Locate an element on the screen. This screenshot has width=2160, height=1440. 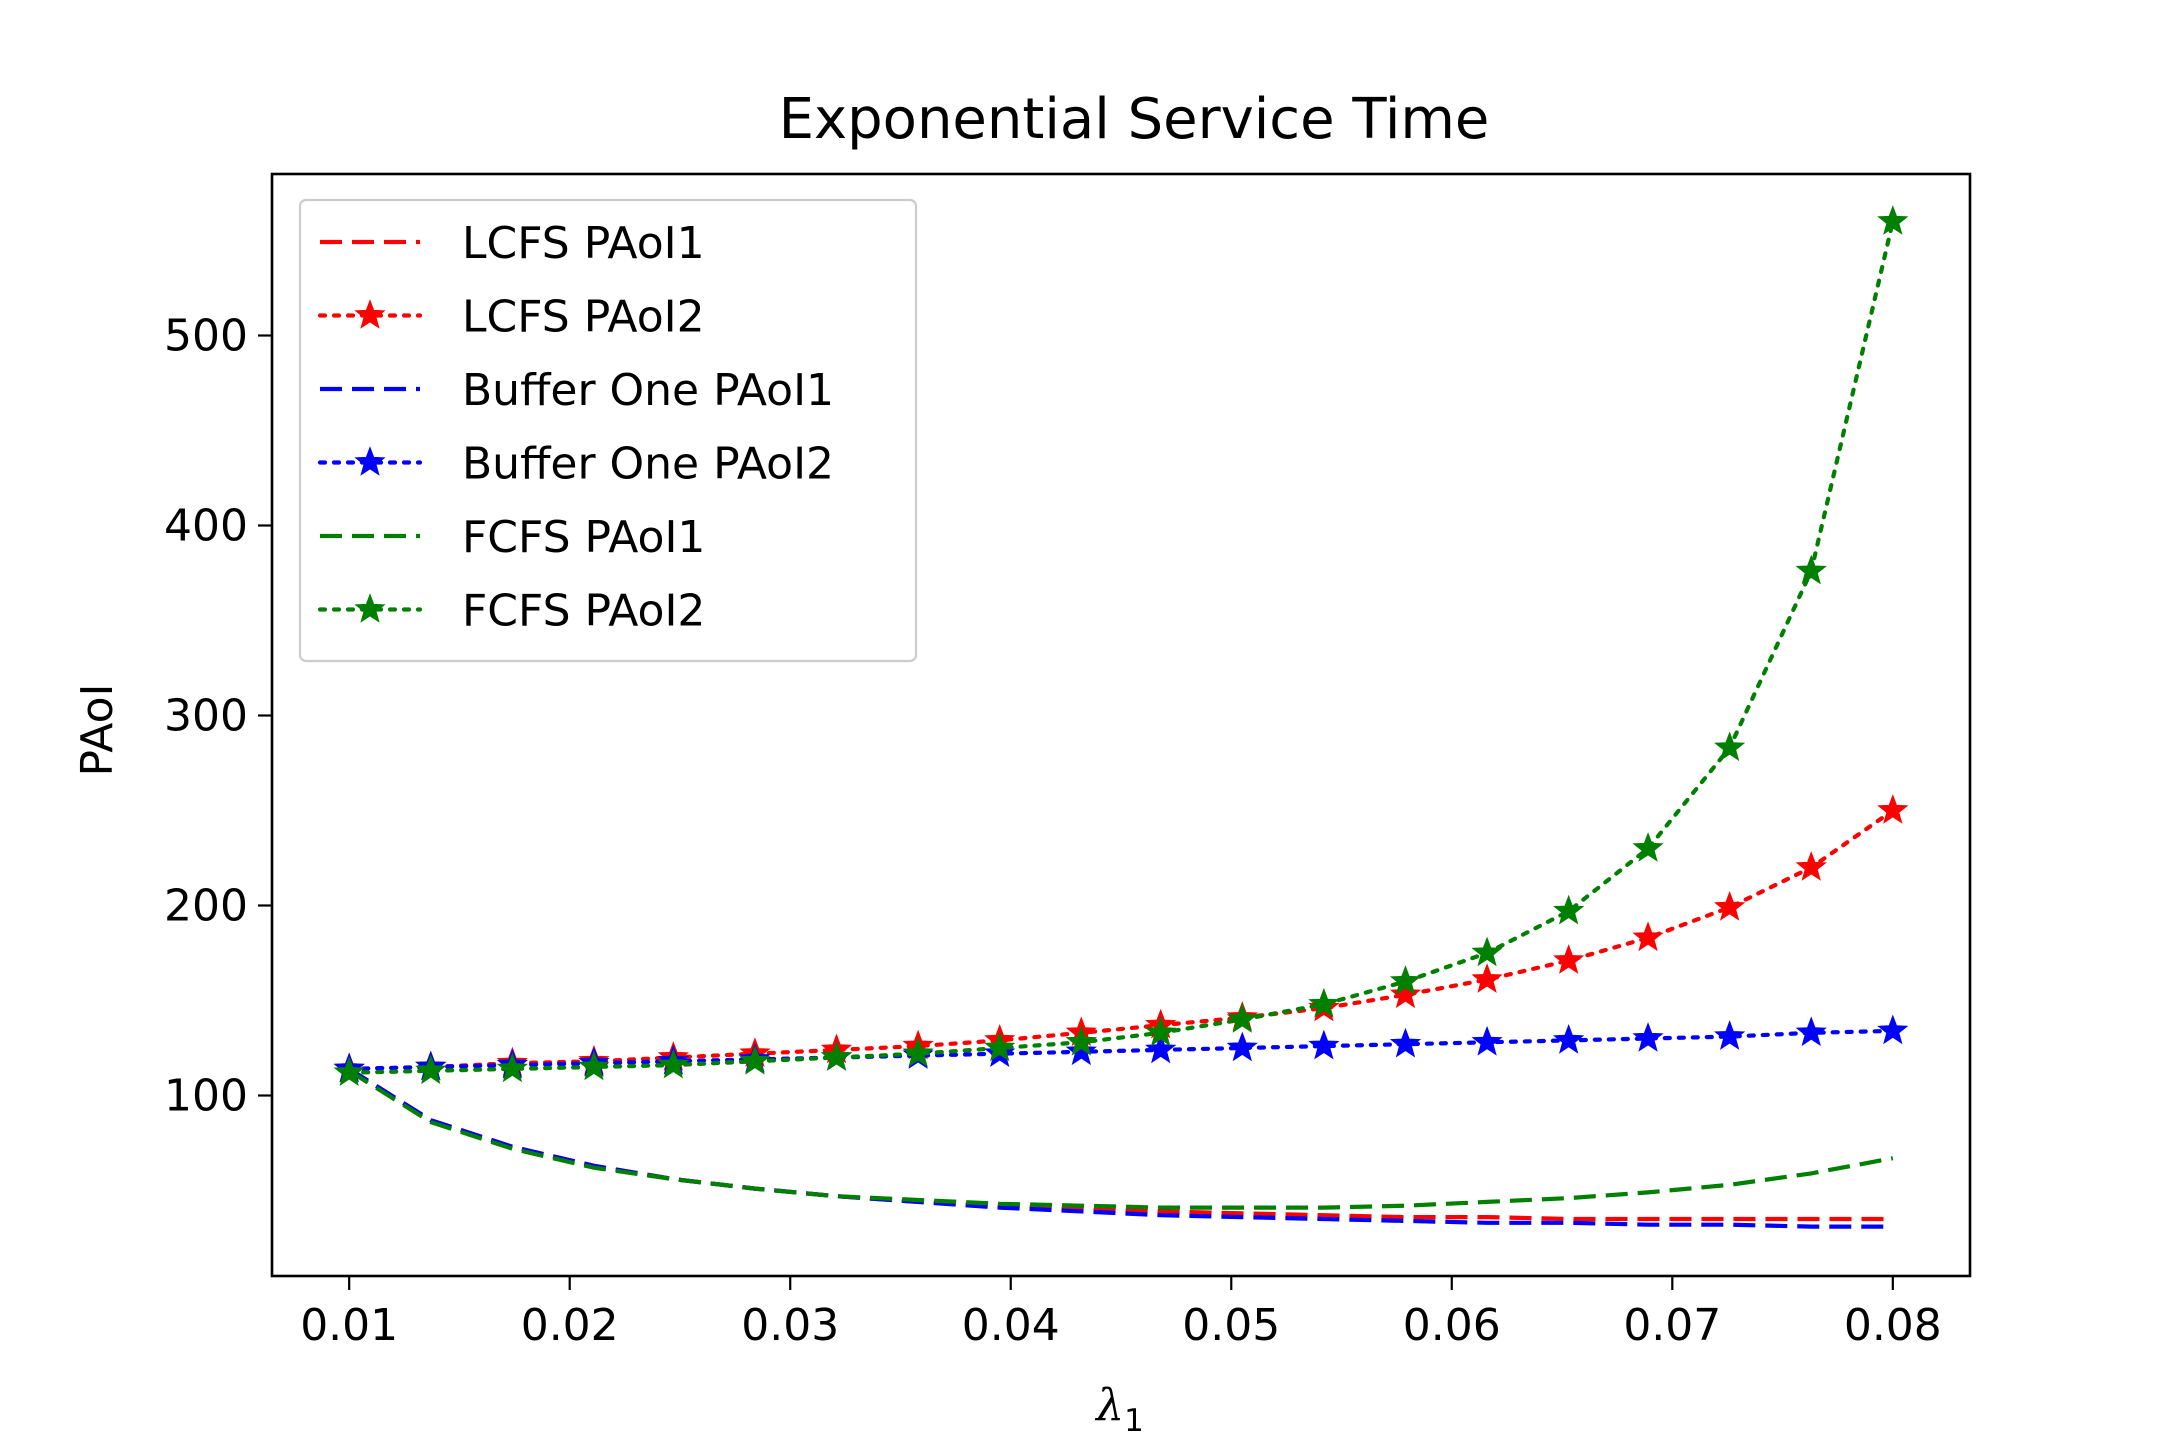
x-axis-label: λ1 is located at coordinates (1119, 1409).